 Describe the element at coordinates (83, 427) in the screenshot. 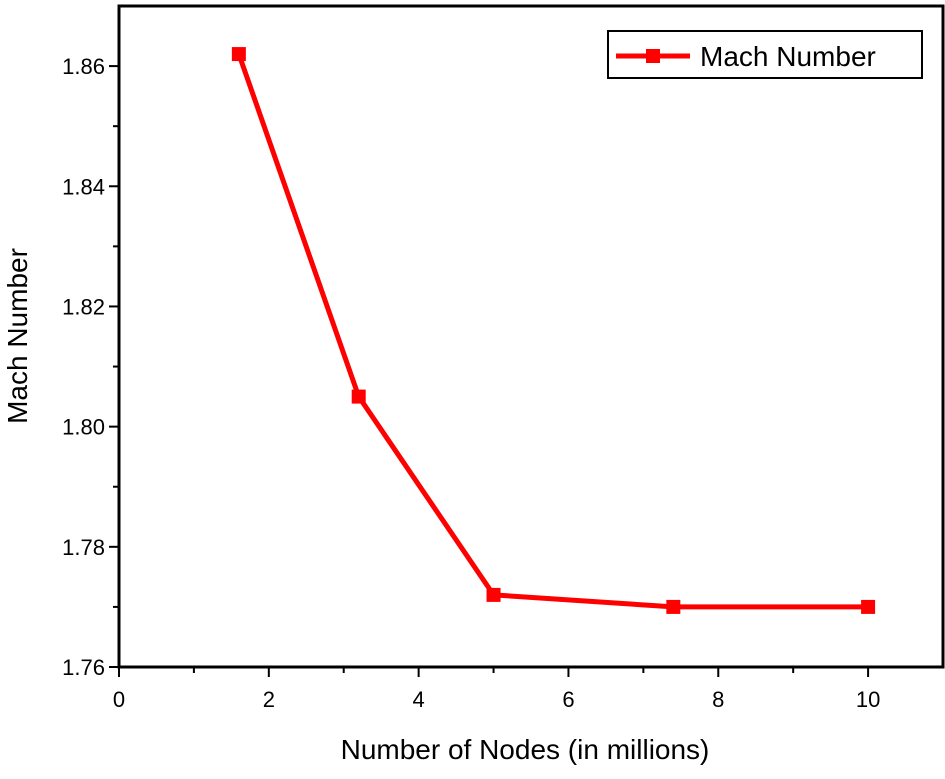

I see `y-tick-label: 1.80` at that location.